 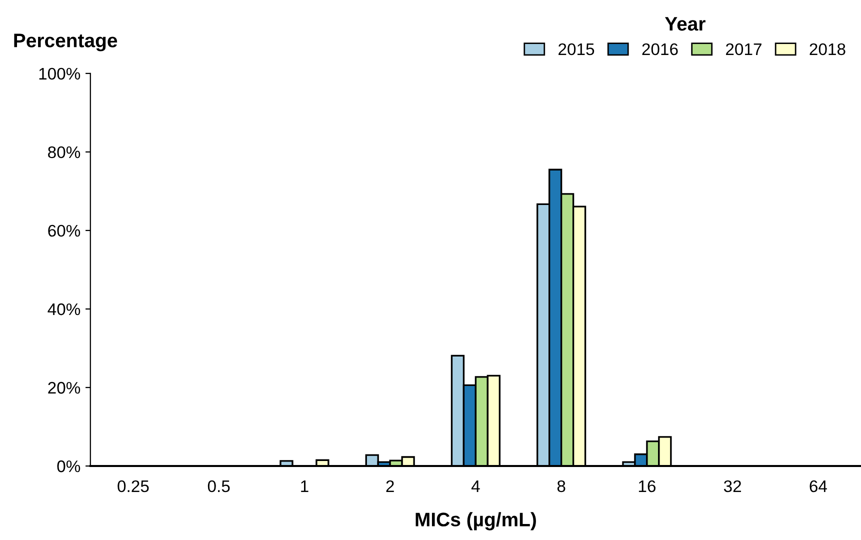 What do you see at coordinates (732, 486) in the screenshot?
I see `x-tick-label: 32` at bounding box center [732, 486].